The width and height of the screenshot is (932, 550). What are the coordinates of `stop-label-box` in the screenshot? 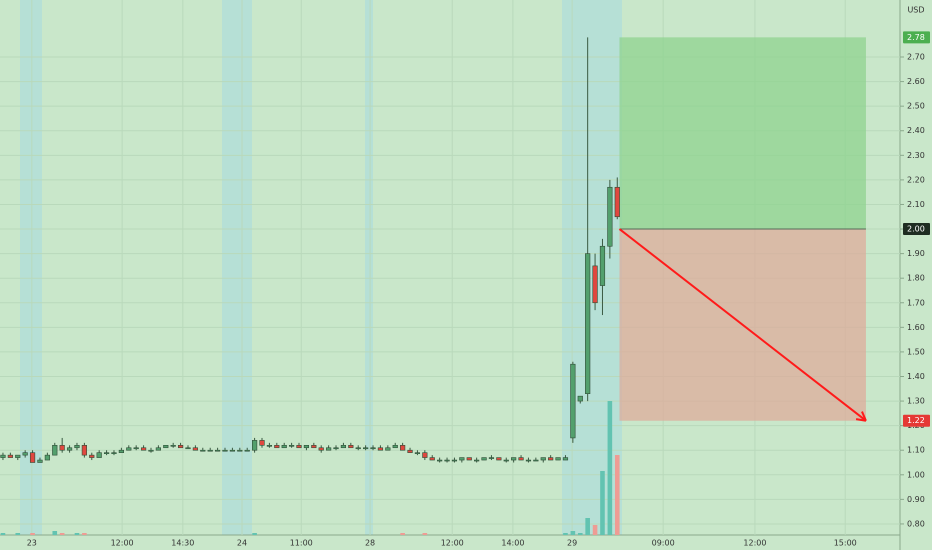 It's located at (916, 420).